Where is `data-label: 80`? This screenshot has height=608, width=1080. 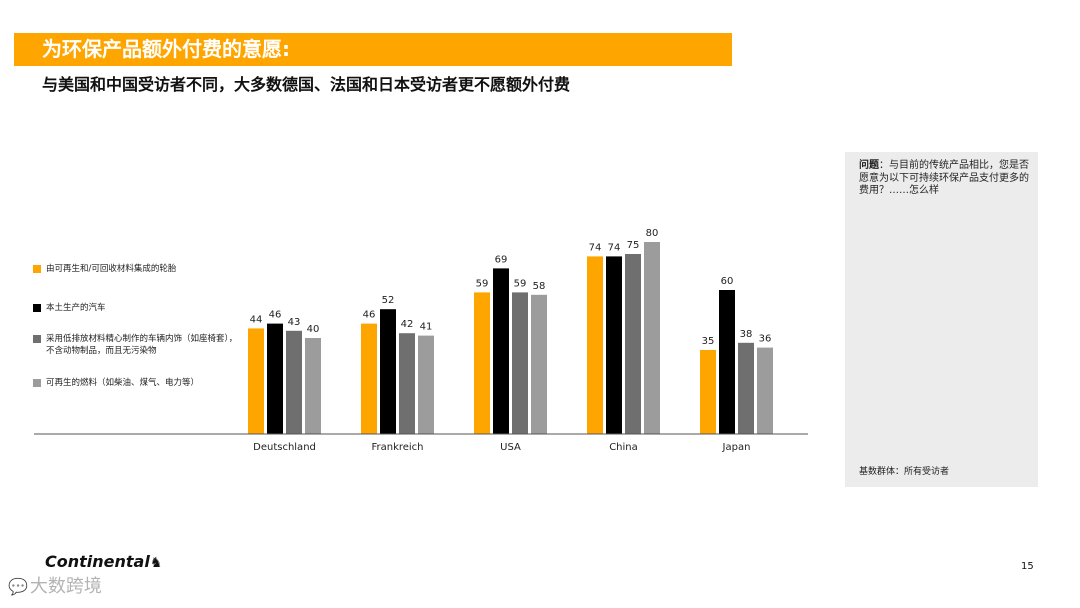
data-label: 80 is located at coordinates (652, 233).